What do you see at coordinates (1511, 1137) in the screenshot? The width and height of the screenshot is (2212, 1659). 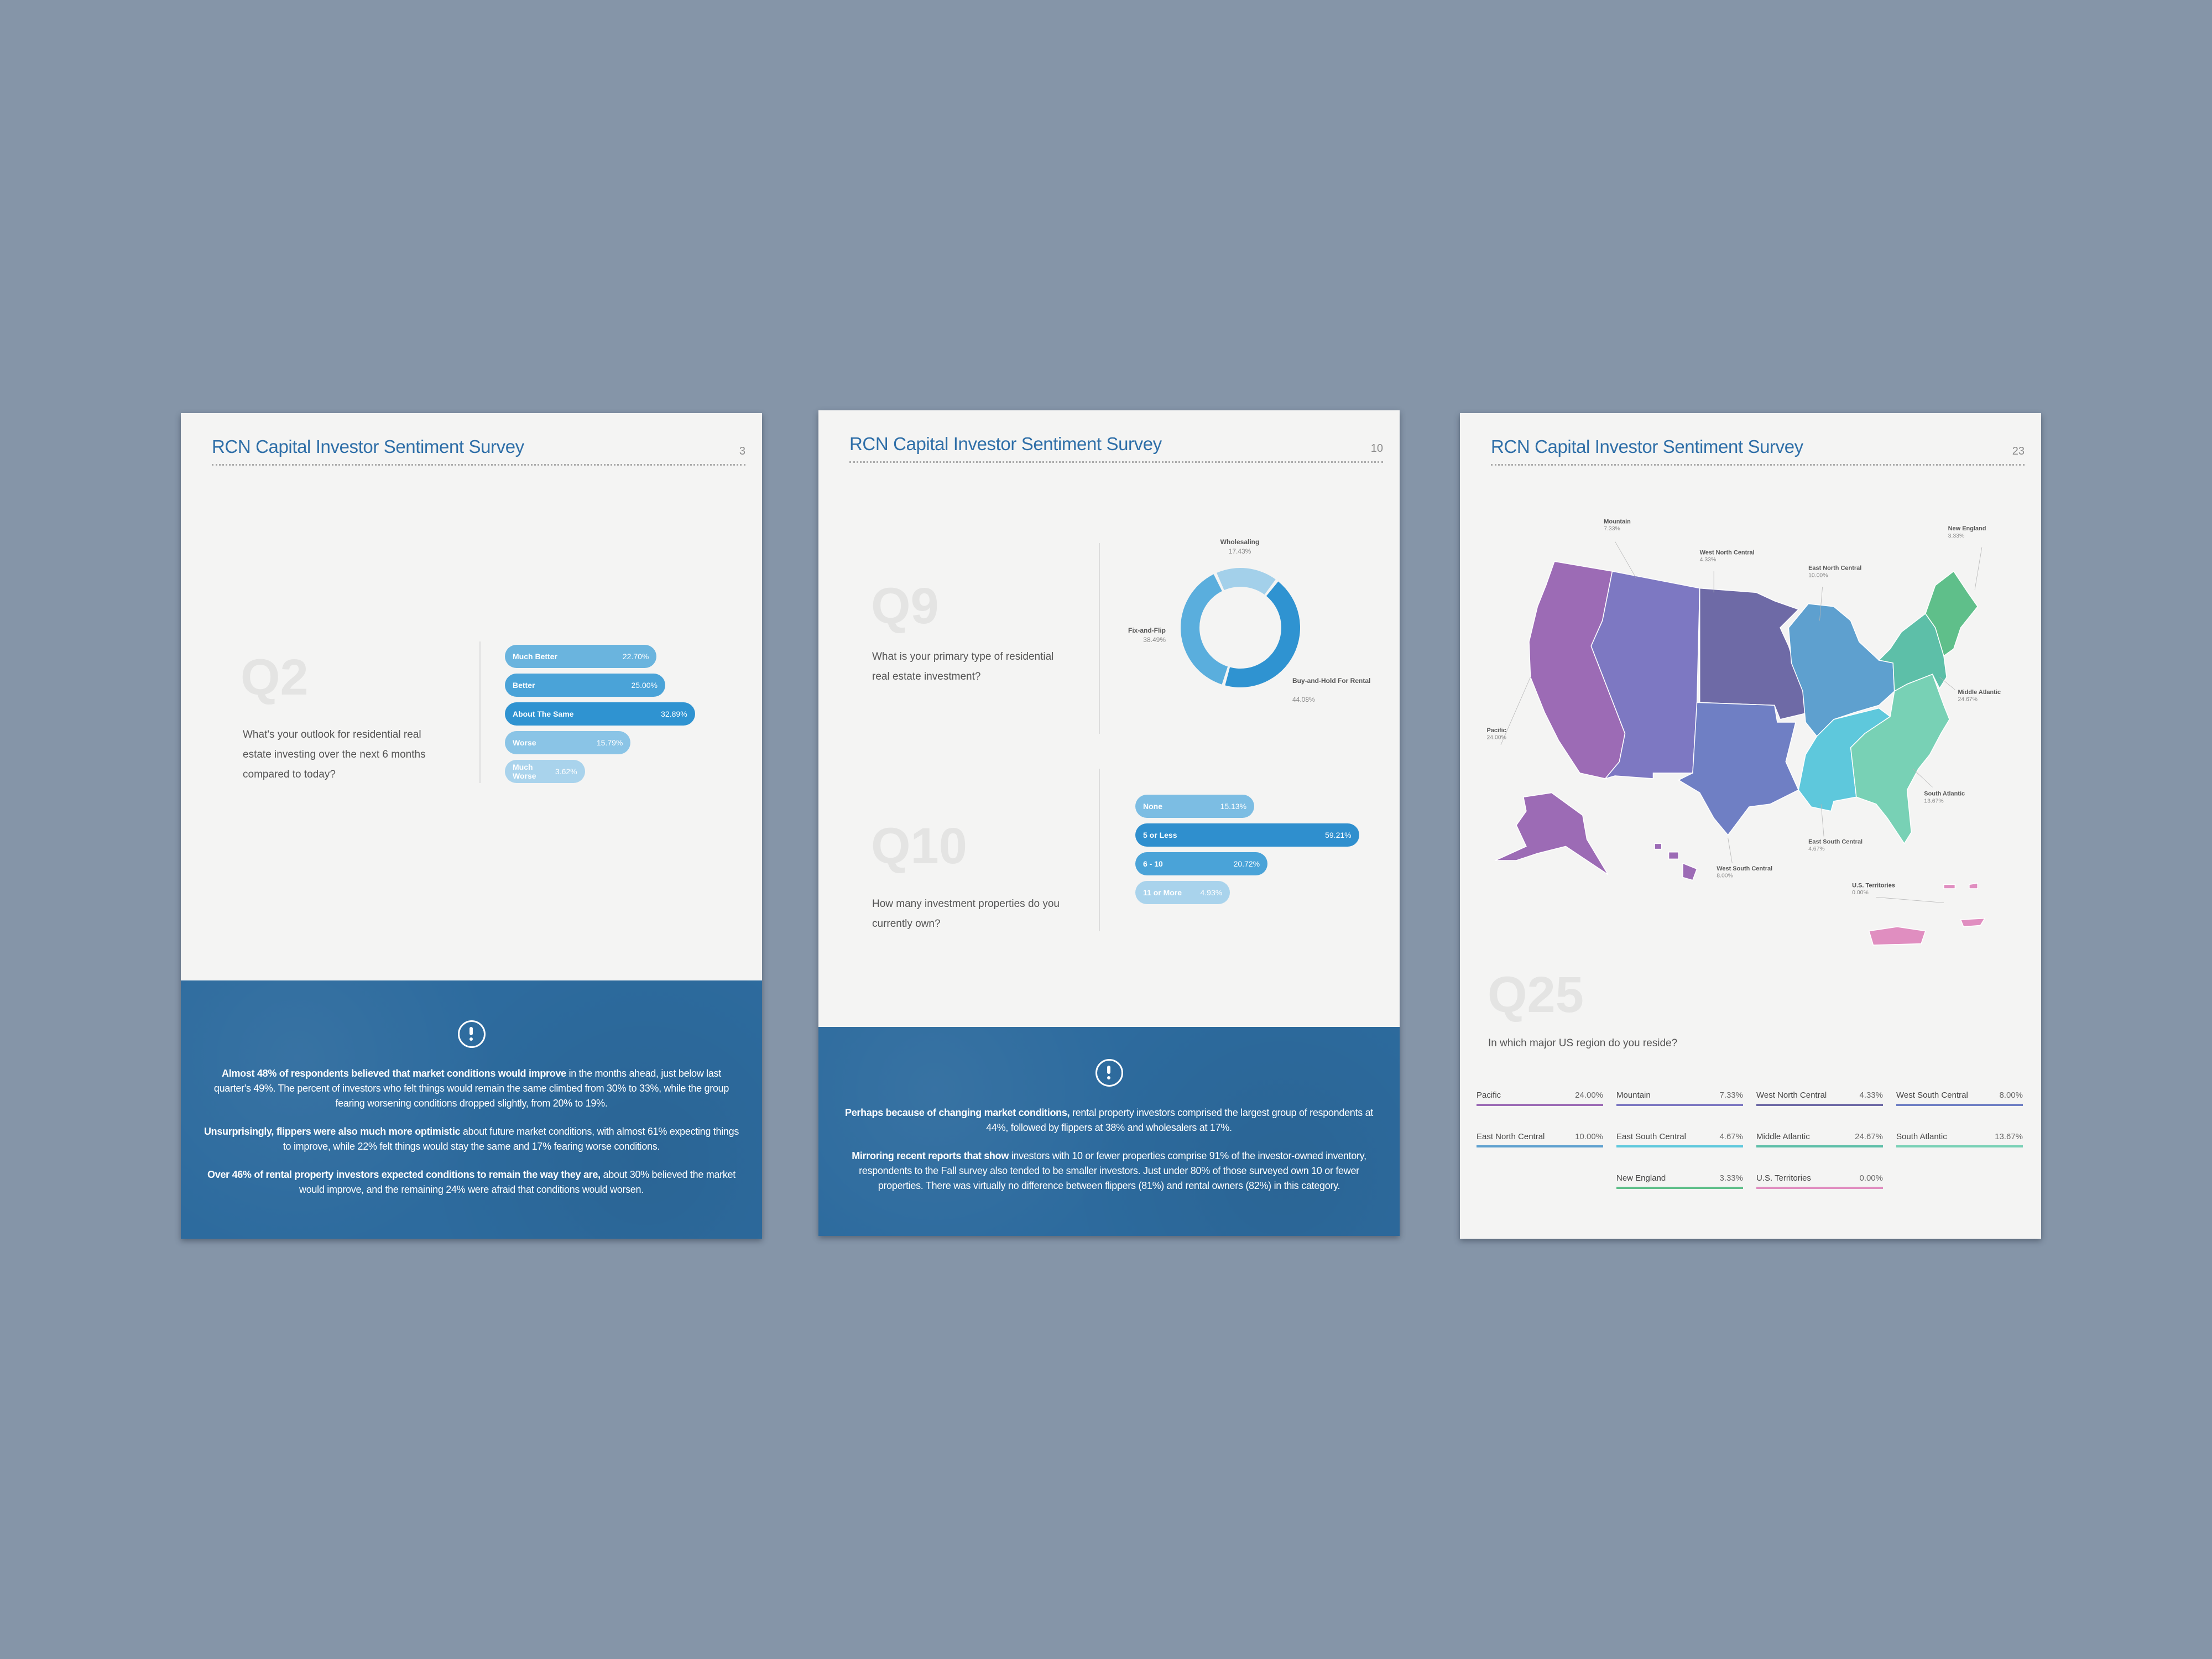 I see `legend-label: East North Central` at bounding box center [1511, 1137].